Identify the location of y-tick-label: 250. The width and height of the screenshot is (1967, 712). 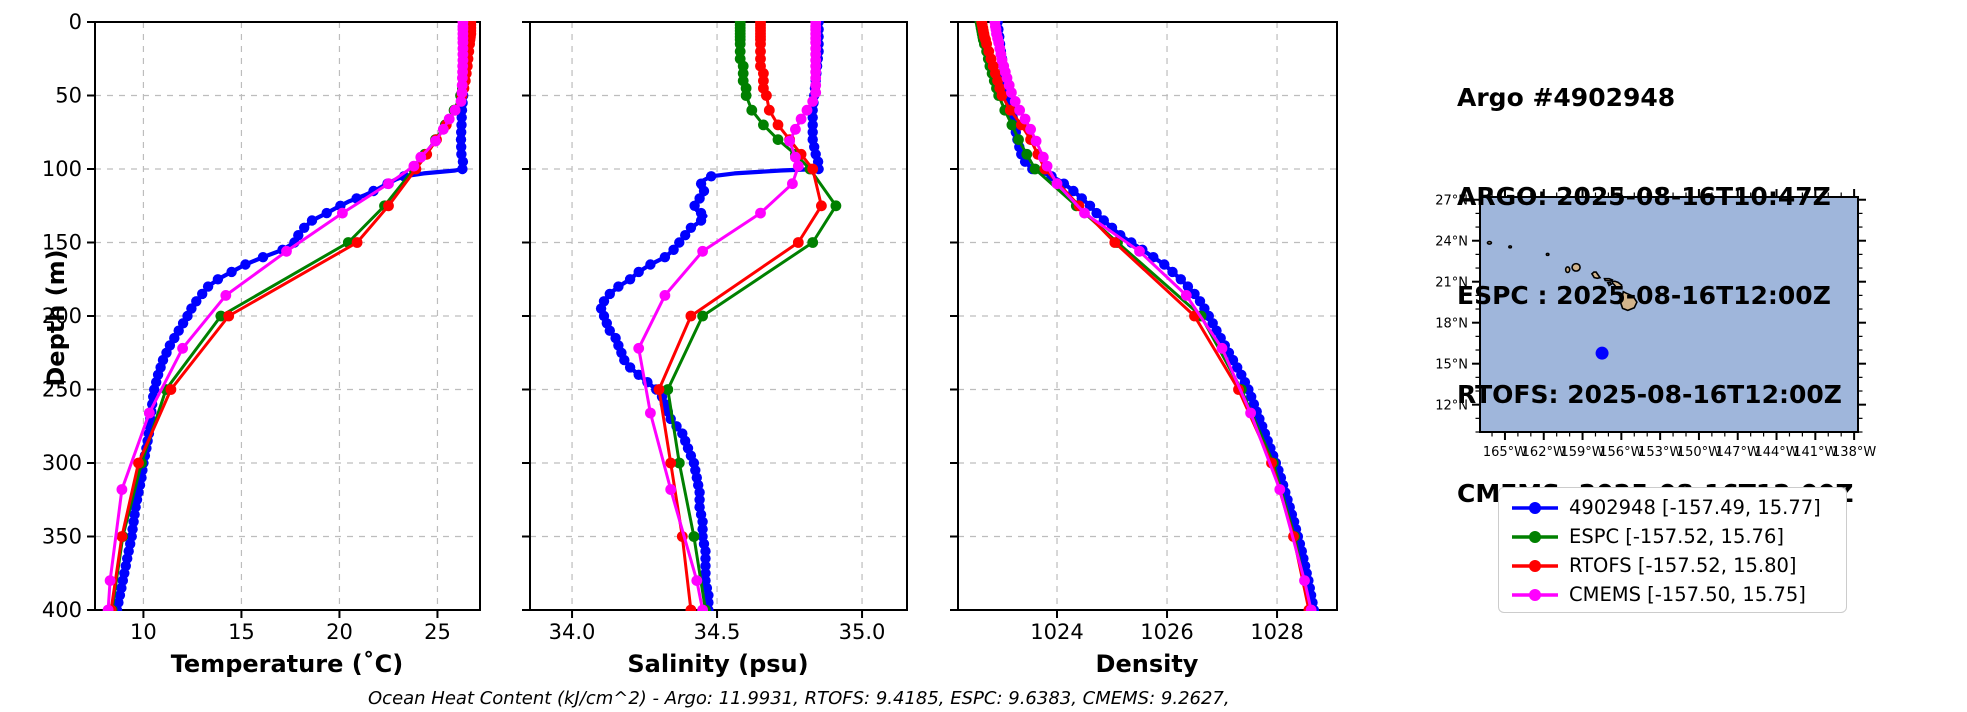
(62, 390).